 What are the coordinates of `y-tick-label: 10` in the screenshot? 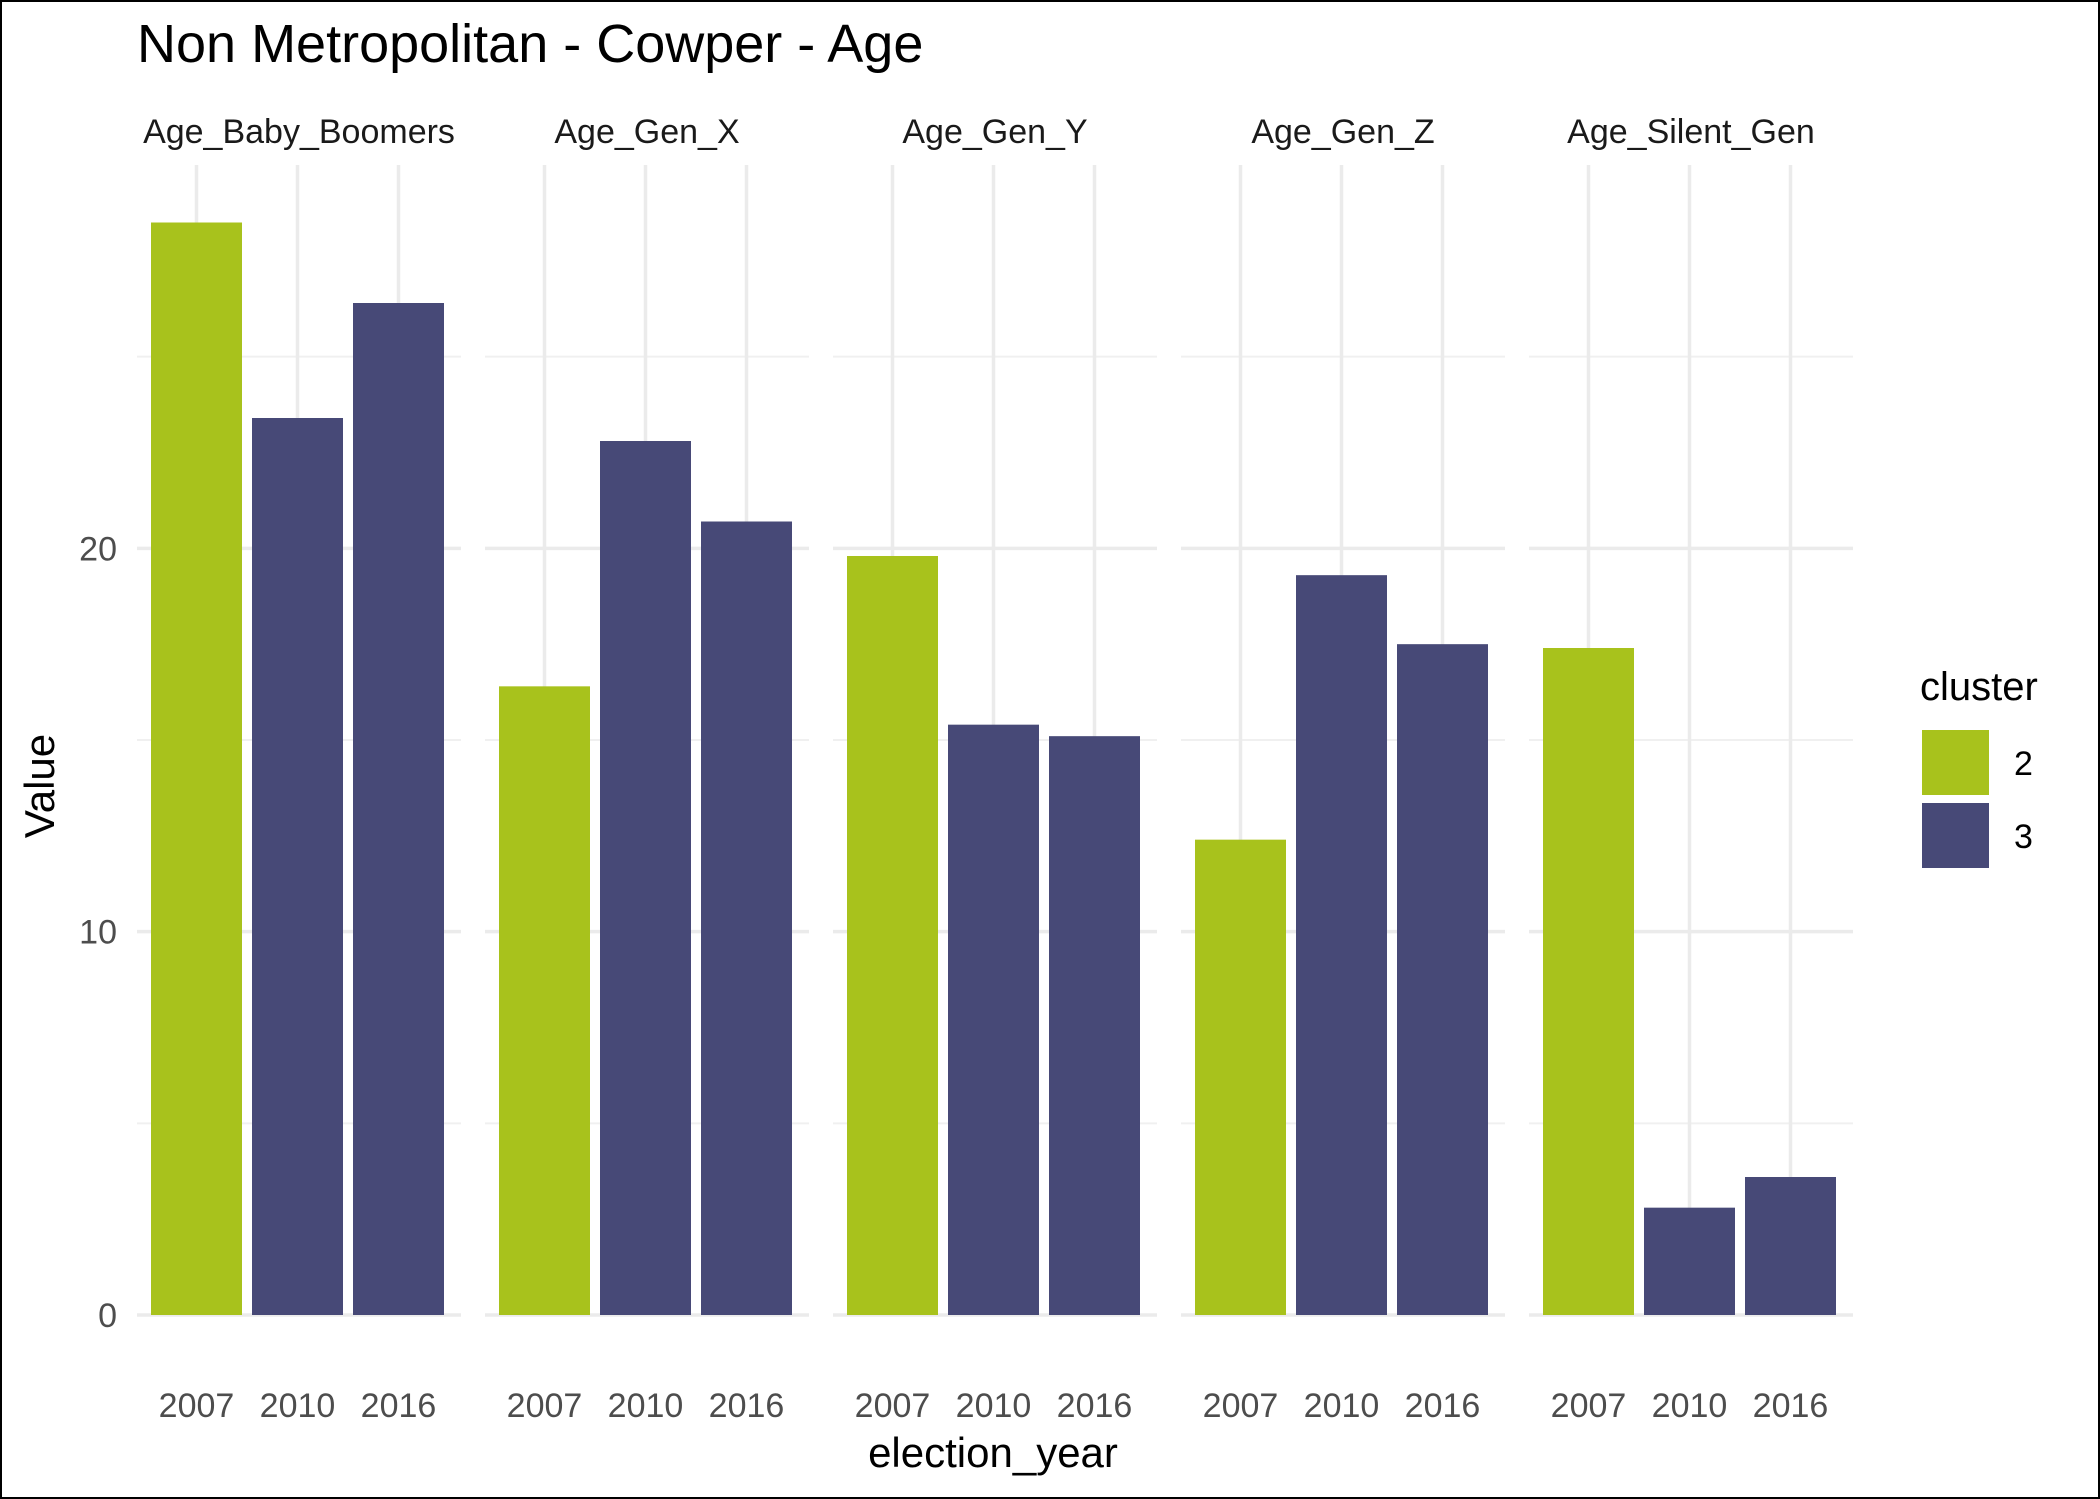 It's located at (98, 933).